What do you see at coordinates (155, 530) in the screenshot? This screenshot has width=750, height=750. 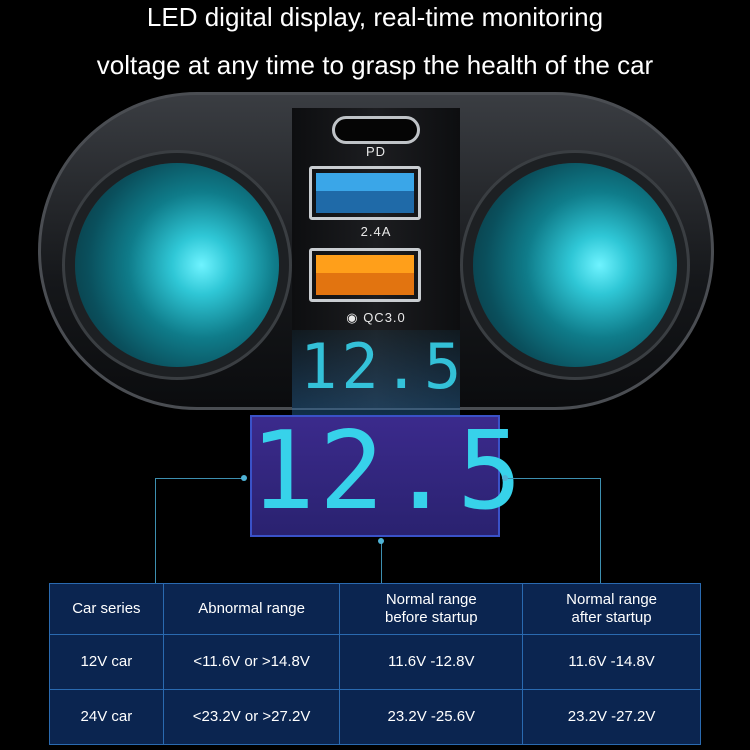 I see `leader-line-left-down` at bounding box center [155, 530].